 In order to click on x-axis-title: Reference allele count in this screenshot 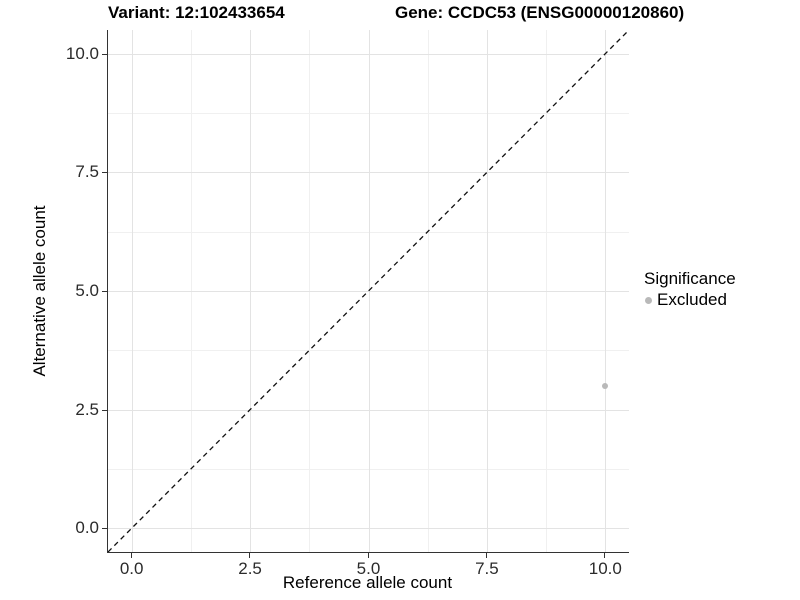, I will do `click(367, 582)`.